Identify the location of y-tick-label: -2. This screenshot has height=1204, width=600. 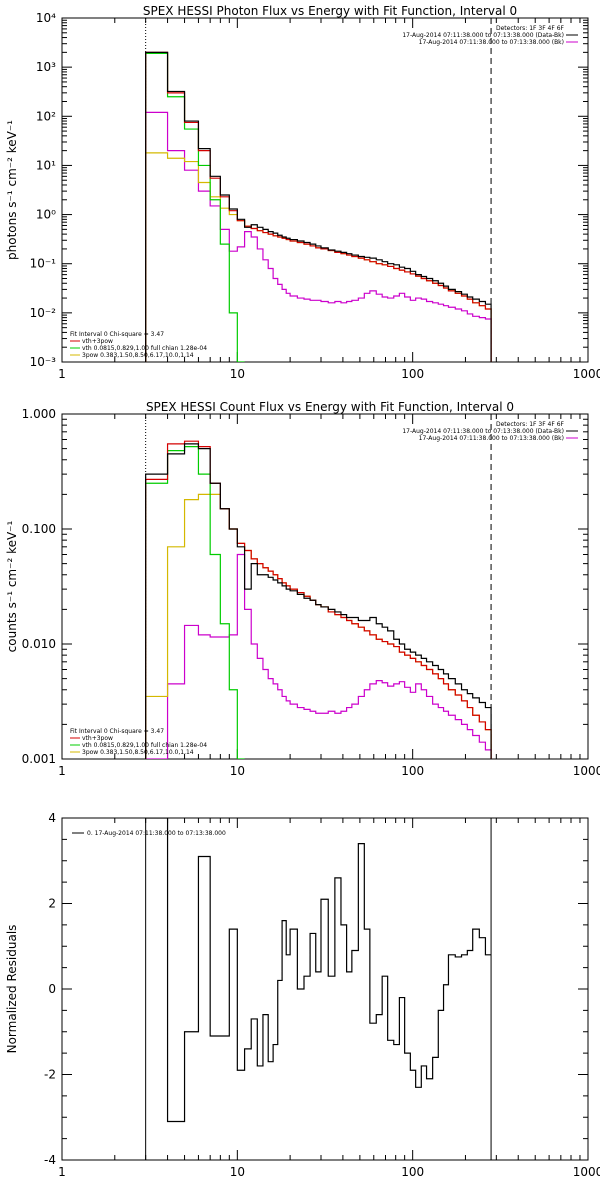
(50, 1075).